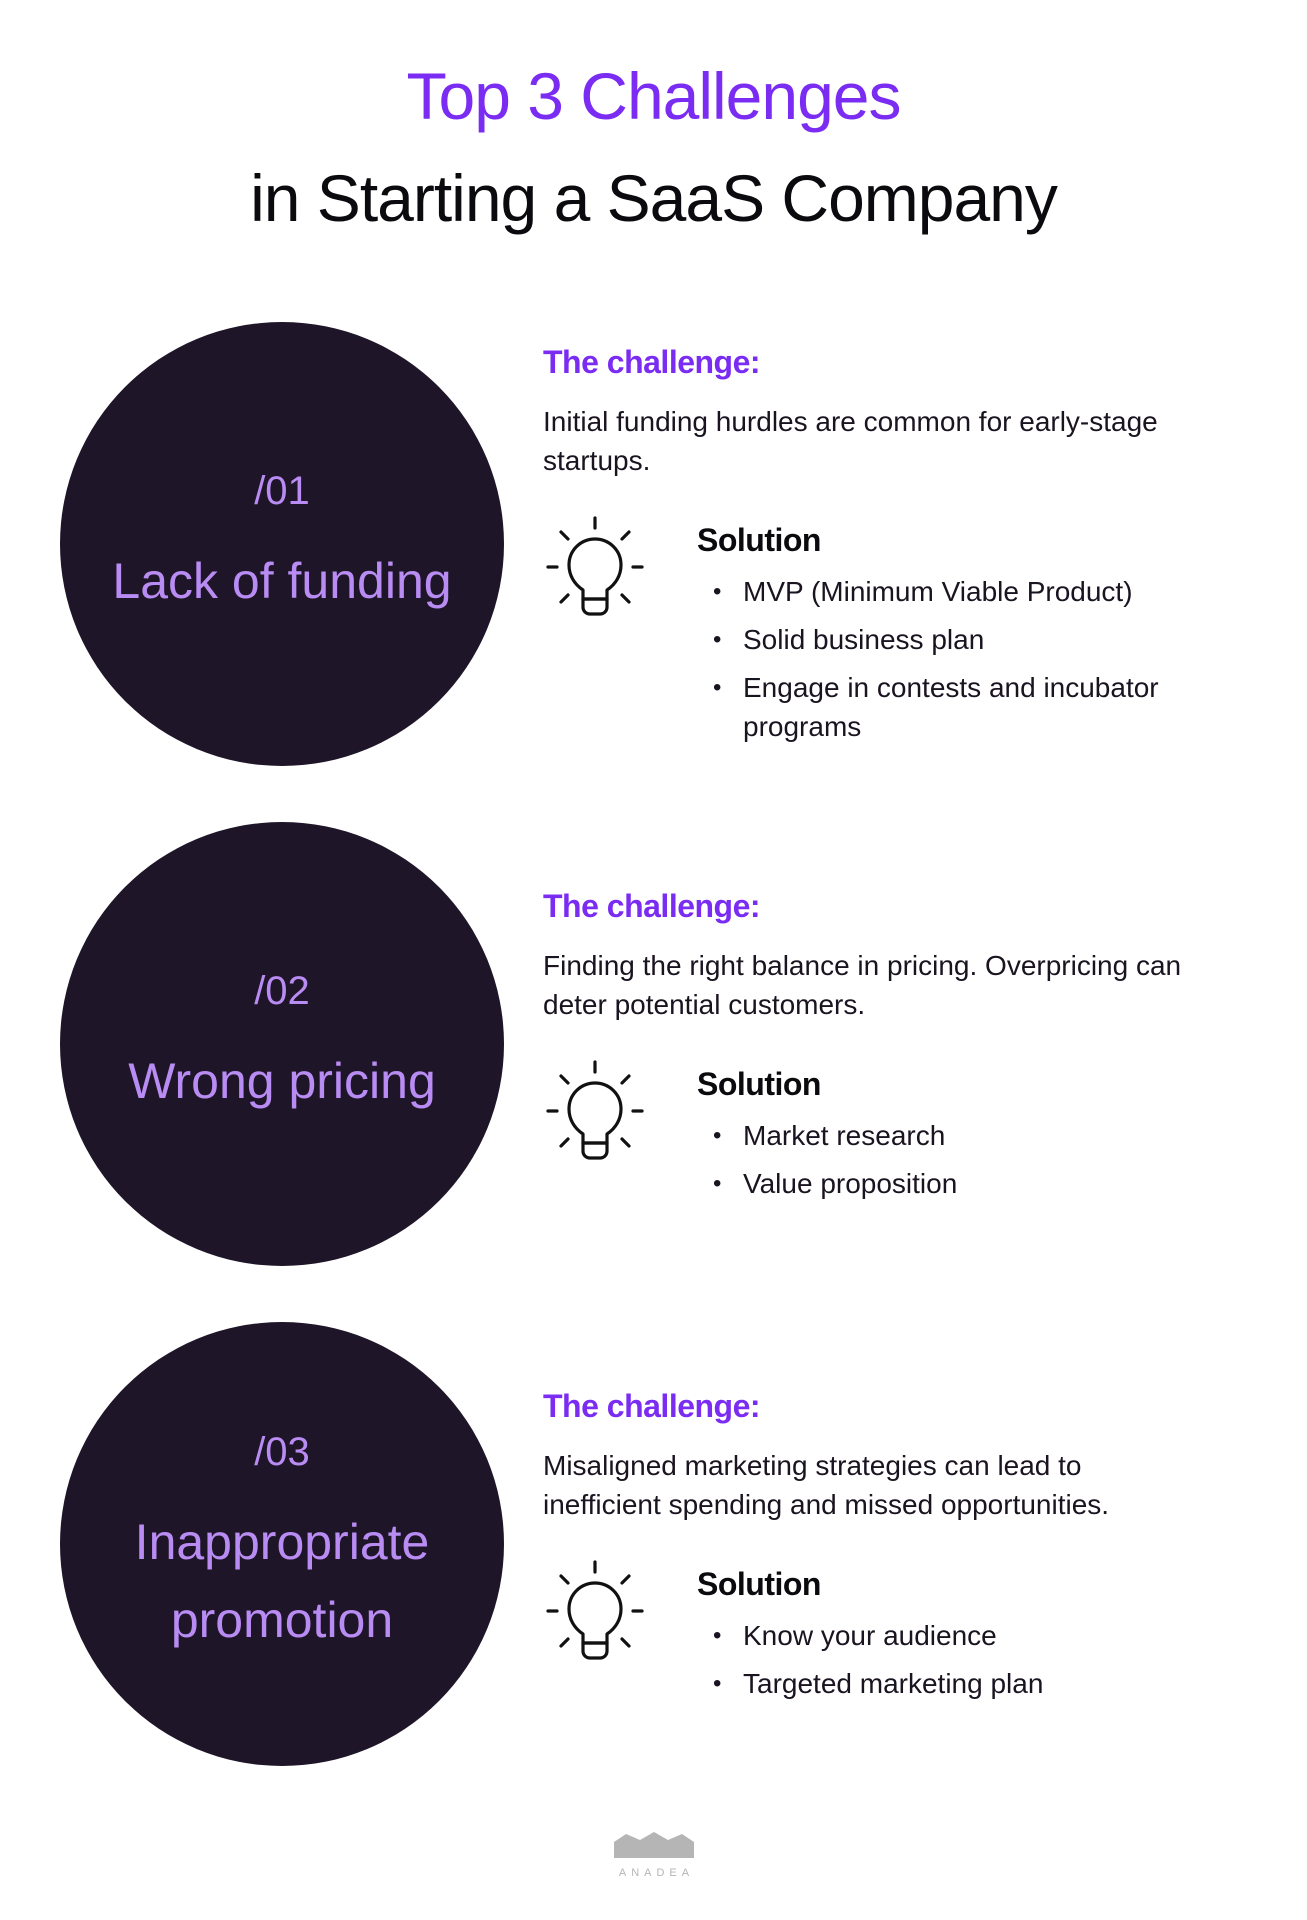 The width and height of the screenshot is (1307, 1920). Describe the element at coordinates (282, 1451) in the screenshot. I see `challenge-number: /03` at that location.